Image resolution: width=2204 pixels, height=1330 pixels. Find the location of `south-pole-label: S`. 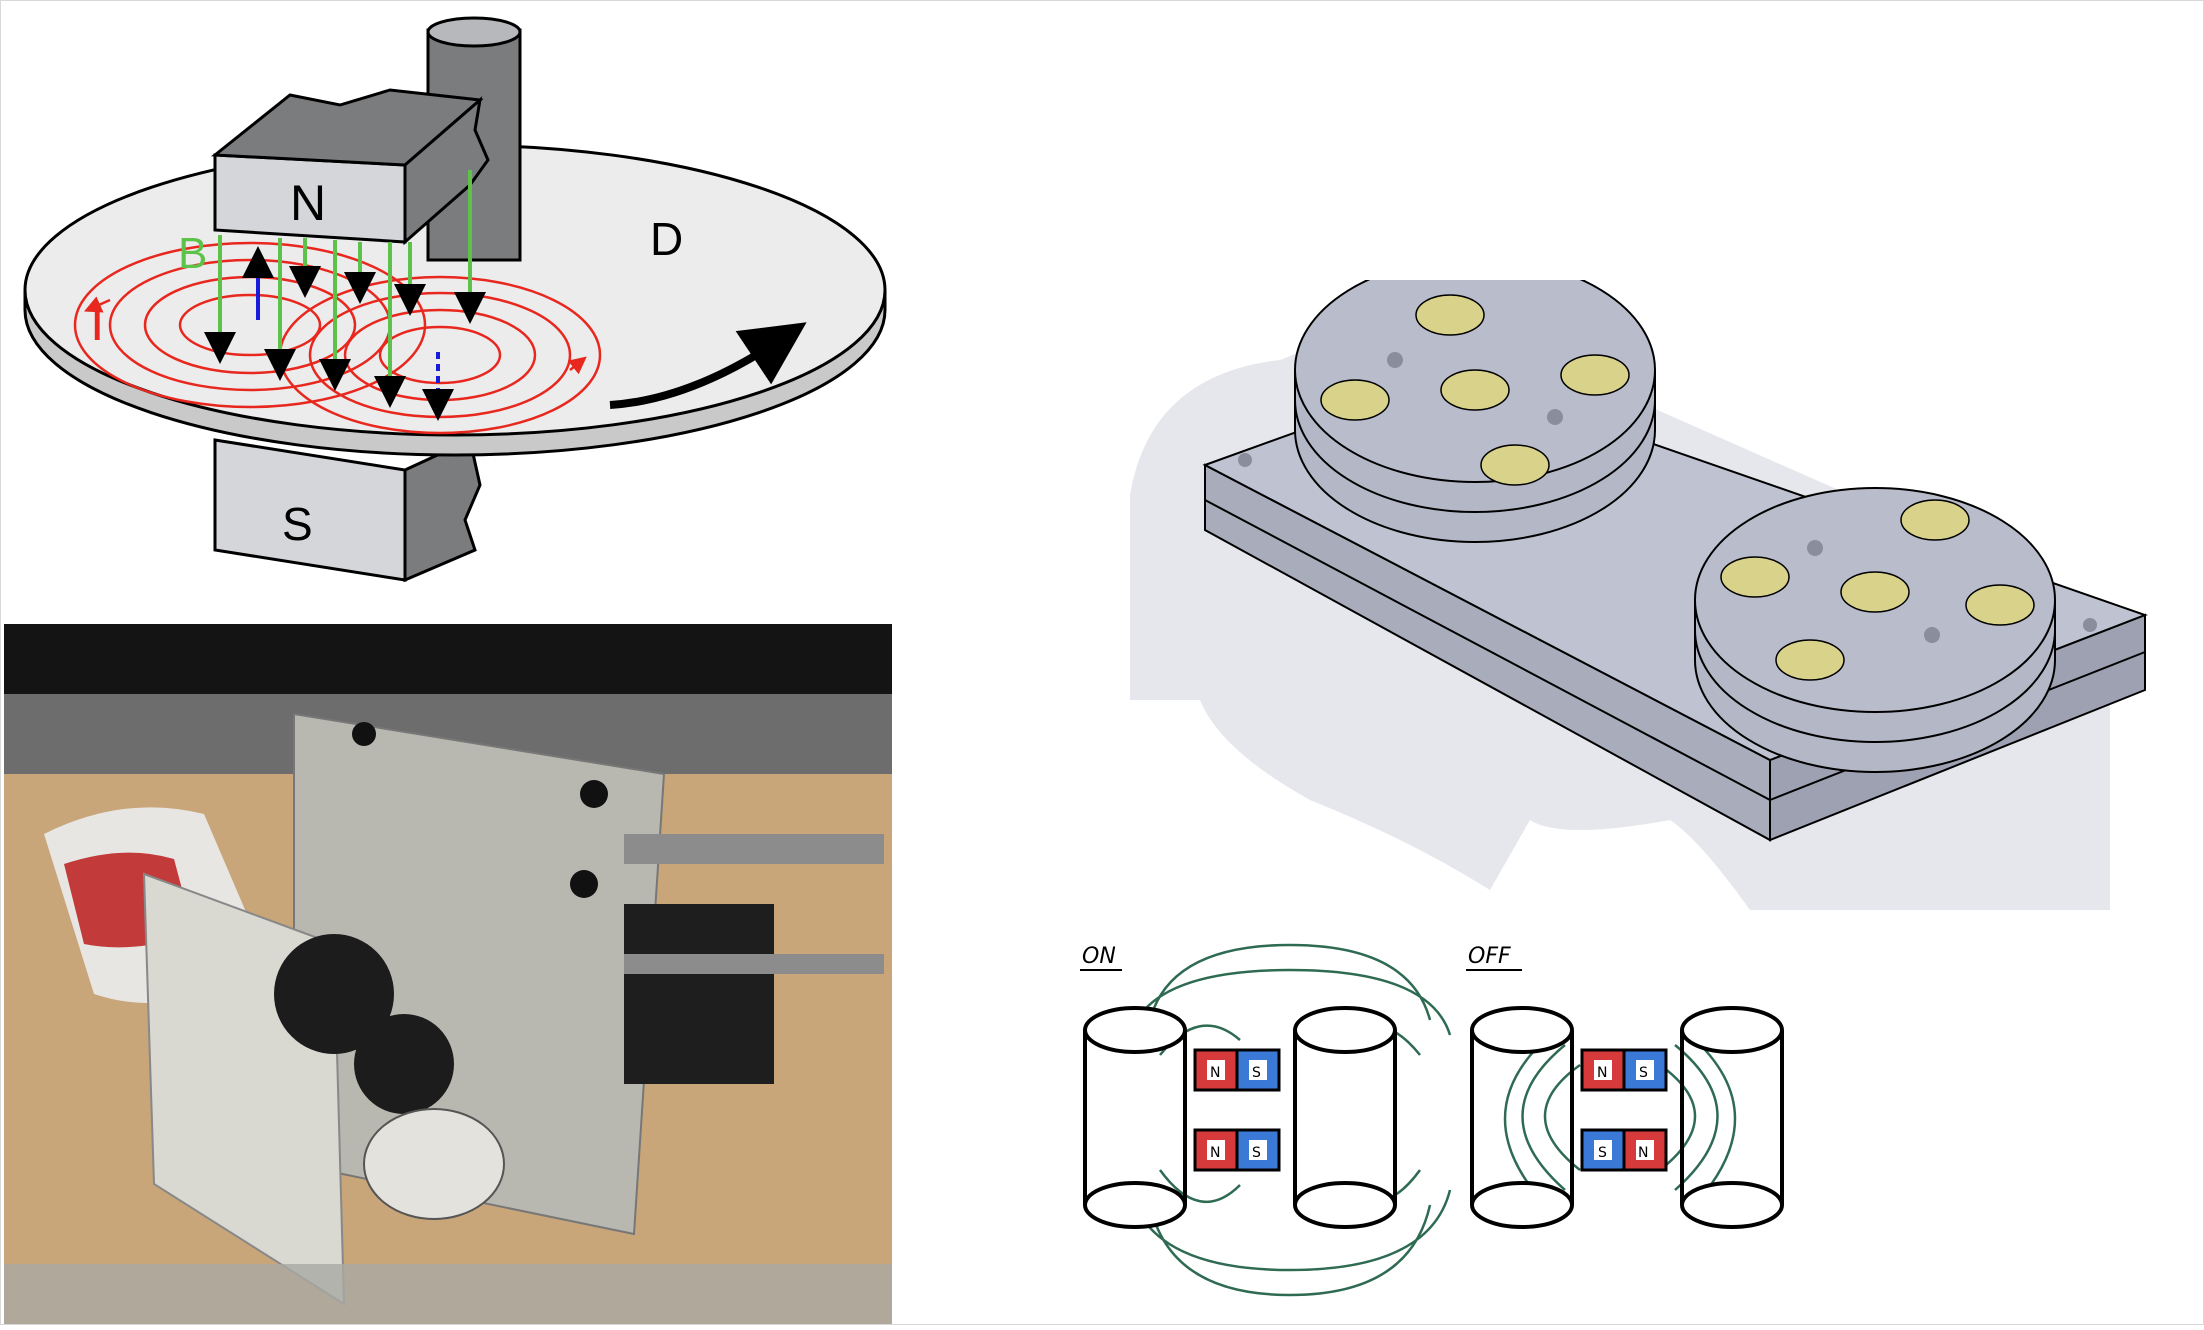

south-pole-label: S is located at coordinates (297, 524).